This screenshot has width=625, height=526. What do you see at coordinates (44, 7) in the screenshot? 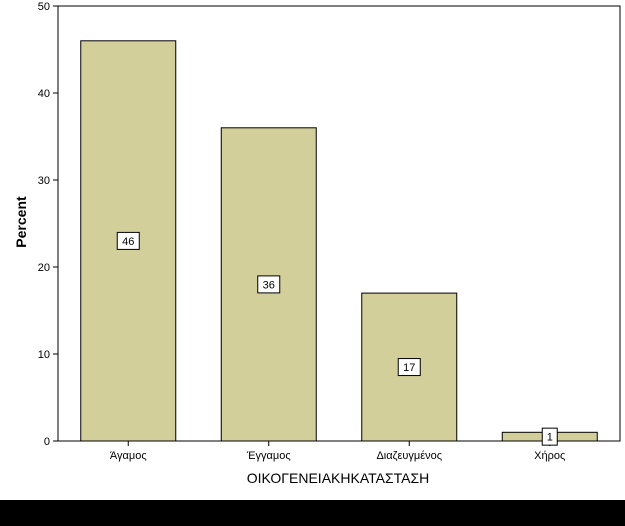
I see `y-tick-label: 50` at bounding box center [44, 7].